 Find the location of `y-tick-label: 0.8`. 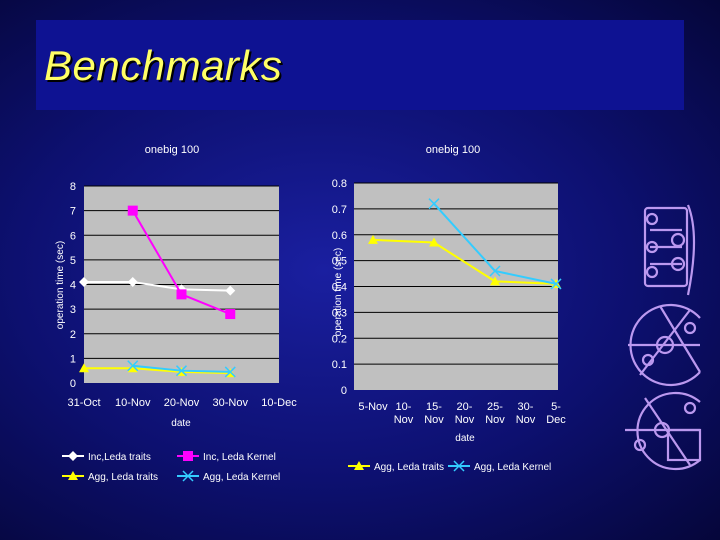

y-tick-label: 0.8 is located at coordinates (339, 184).